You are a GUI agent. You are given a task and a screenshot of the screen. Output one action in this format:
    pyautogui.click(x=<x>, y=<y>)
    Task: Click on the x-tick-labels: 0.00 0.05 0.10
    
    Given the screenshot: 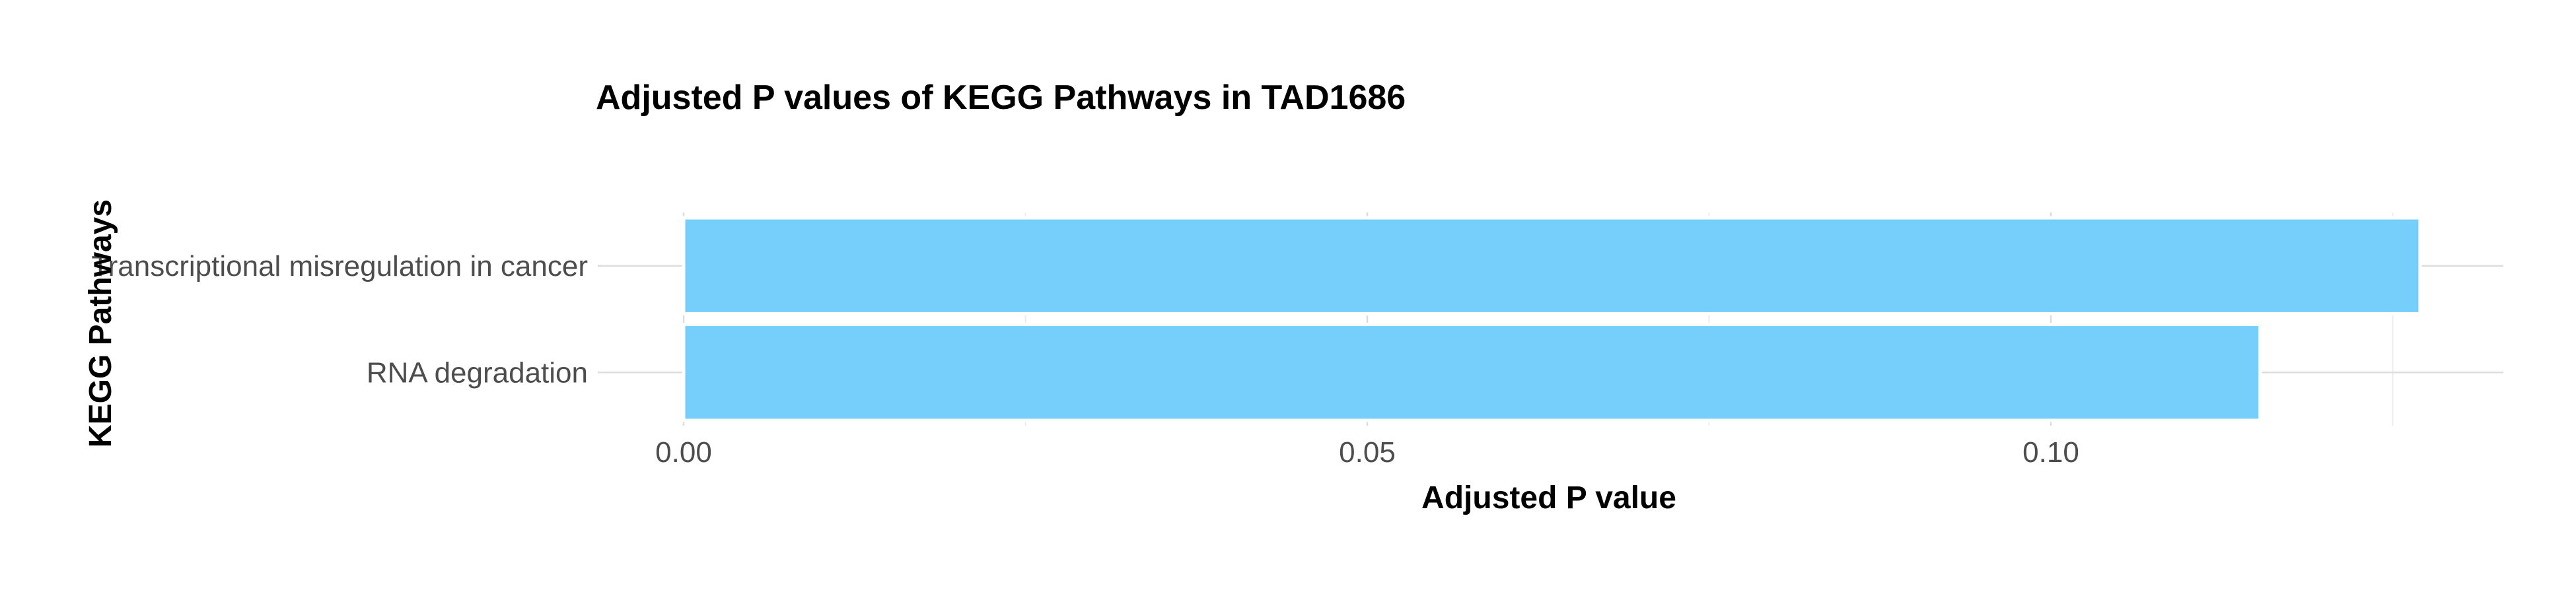 What is the action you would take?
    pyautogui.click(x=1367, y=453)
    